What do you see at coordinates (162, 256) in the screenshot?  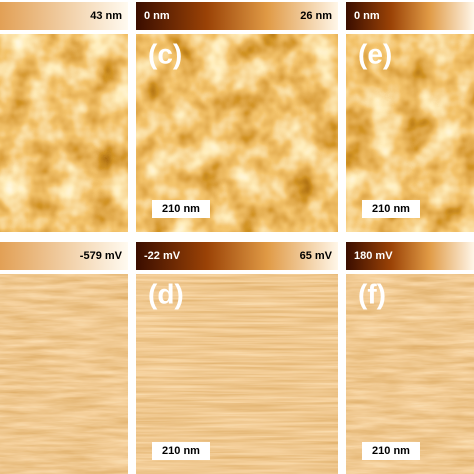 I see `colorbar-min-label: -22 mV` at bounding box center [162, 256].